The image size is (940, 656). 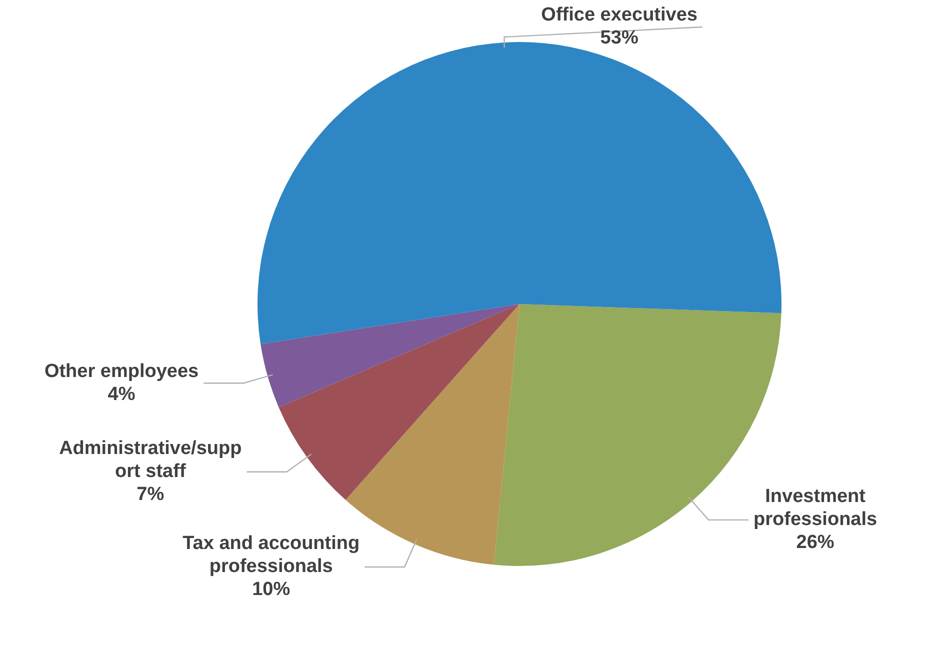 What do you see at coordinates (815, 543) in the screenshot?
I see `data-label: 26%` at bounding box center [815, 543].